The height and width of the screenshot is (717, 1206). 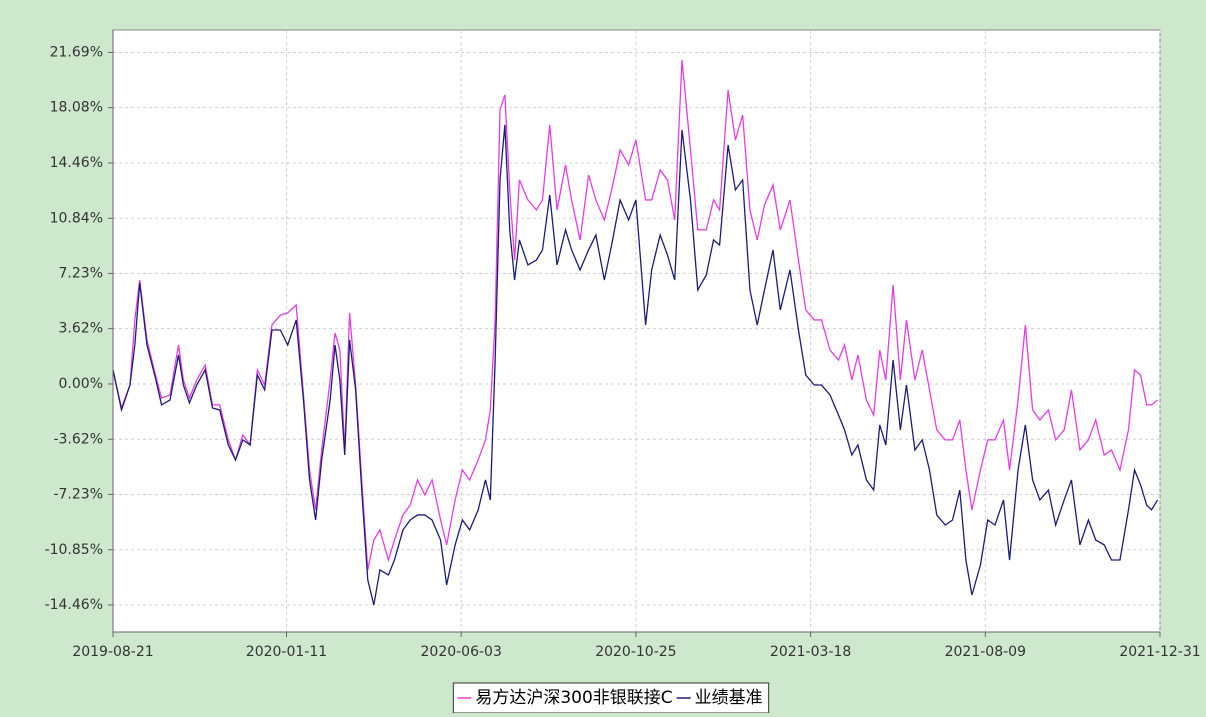 What do you see at coordinates (74, 550) in the screenshot?
I see `y-tick-label: -10.85%` at bounding box center [74, 550].